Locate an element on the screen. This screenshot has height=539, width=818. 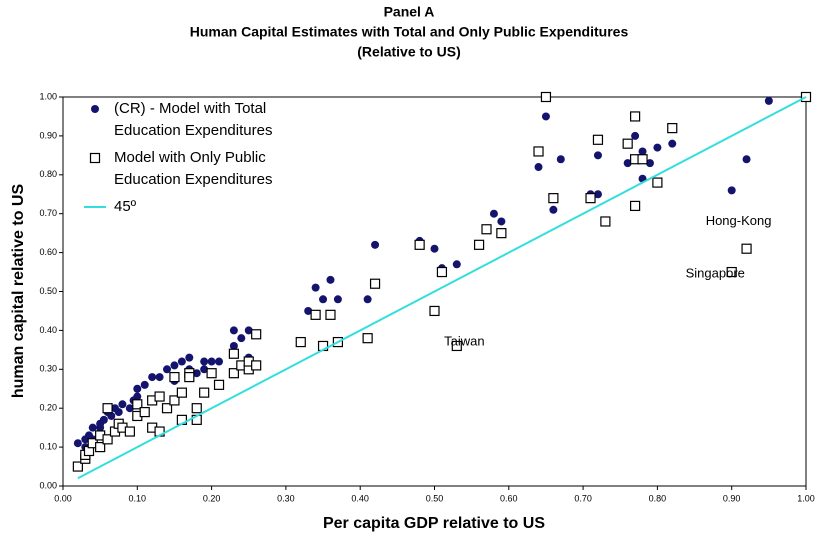
x-tick-label: 0.40 is located at coordinates (360, 498).